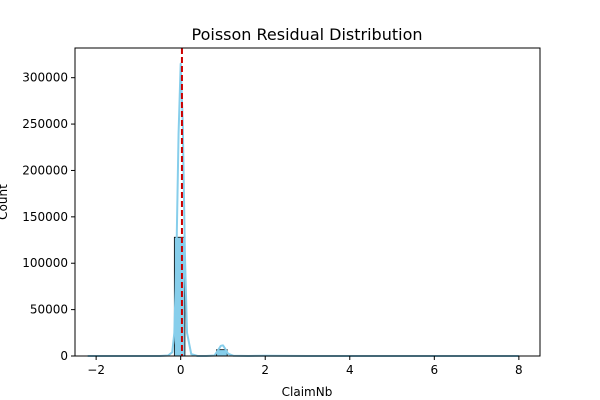  I want to click on x-tick-label: 2, so click(265, 370).